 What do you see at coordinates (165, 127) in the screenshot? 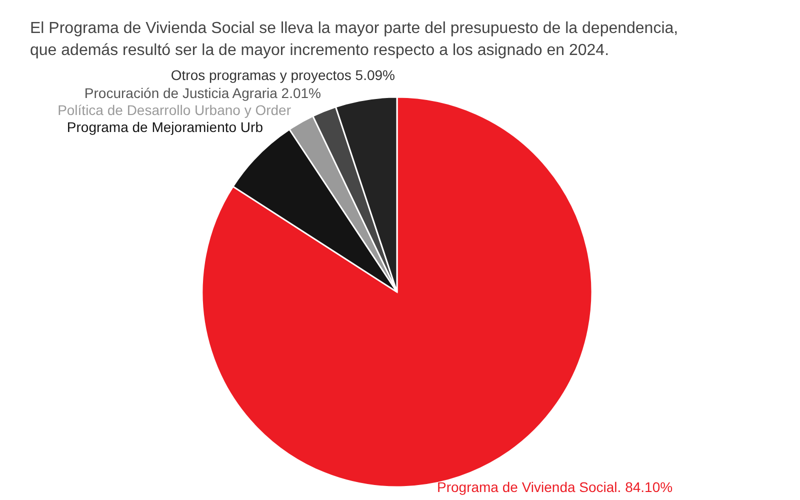
I see `slice-label: Programa de Mejoramiento Urb` at bounding box center [165, 127].